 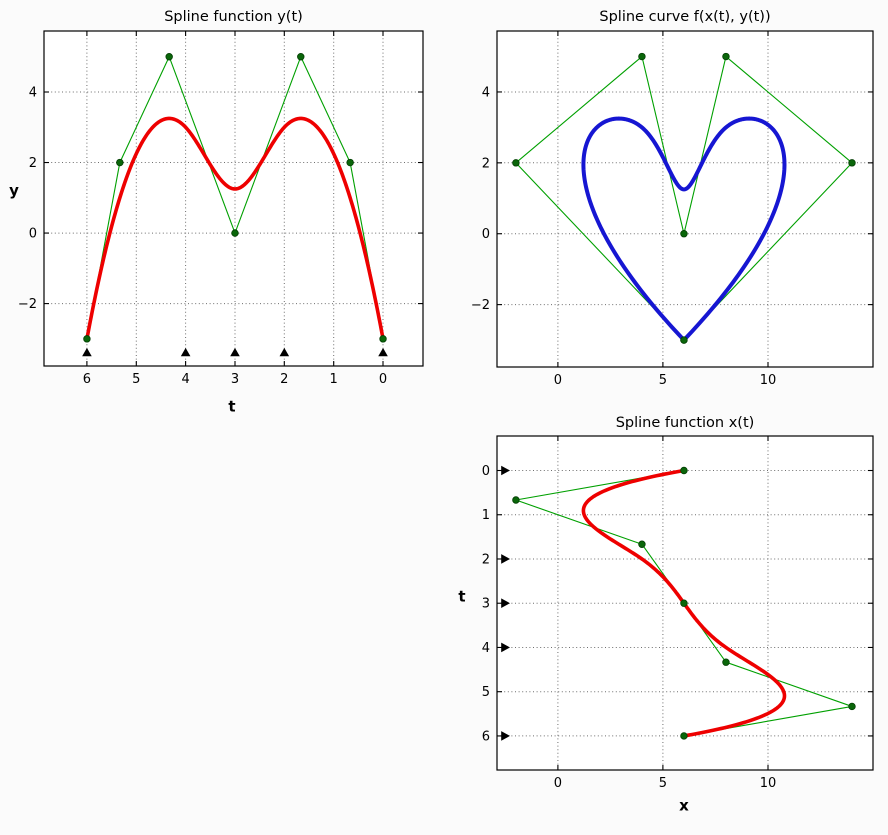 What do you see at coordinates (486, 604) in the screenshot?
I see `y-tick-label: 3` at bounding box center [486, 604].